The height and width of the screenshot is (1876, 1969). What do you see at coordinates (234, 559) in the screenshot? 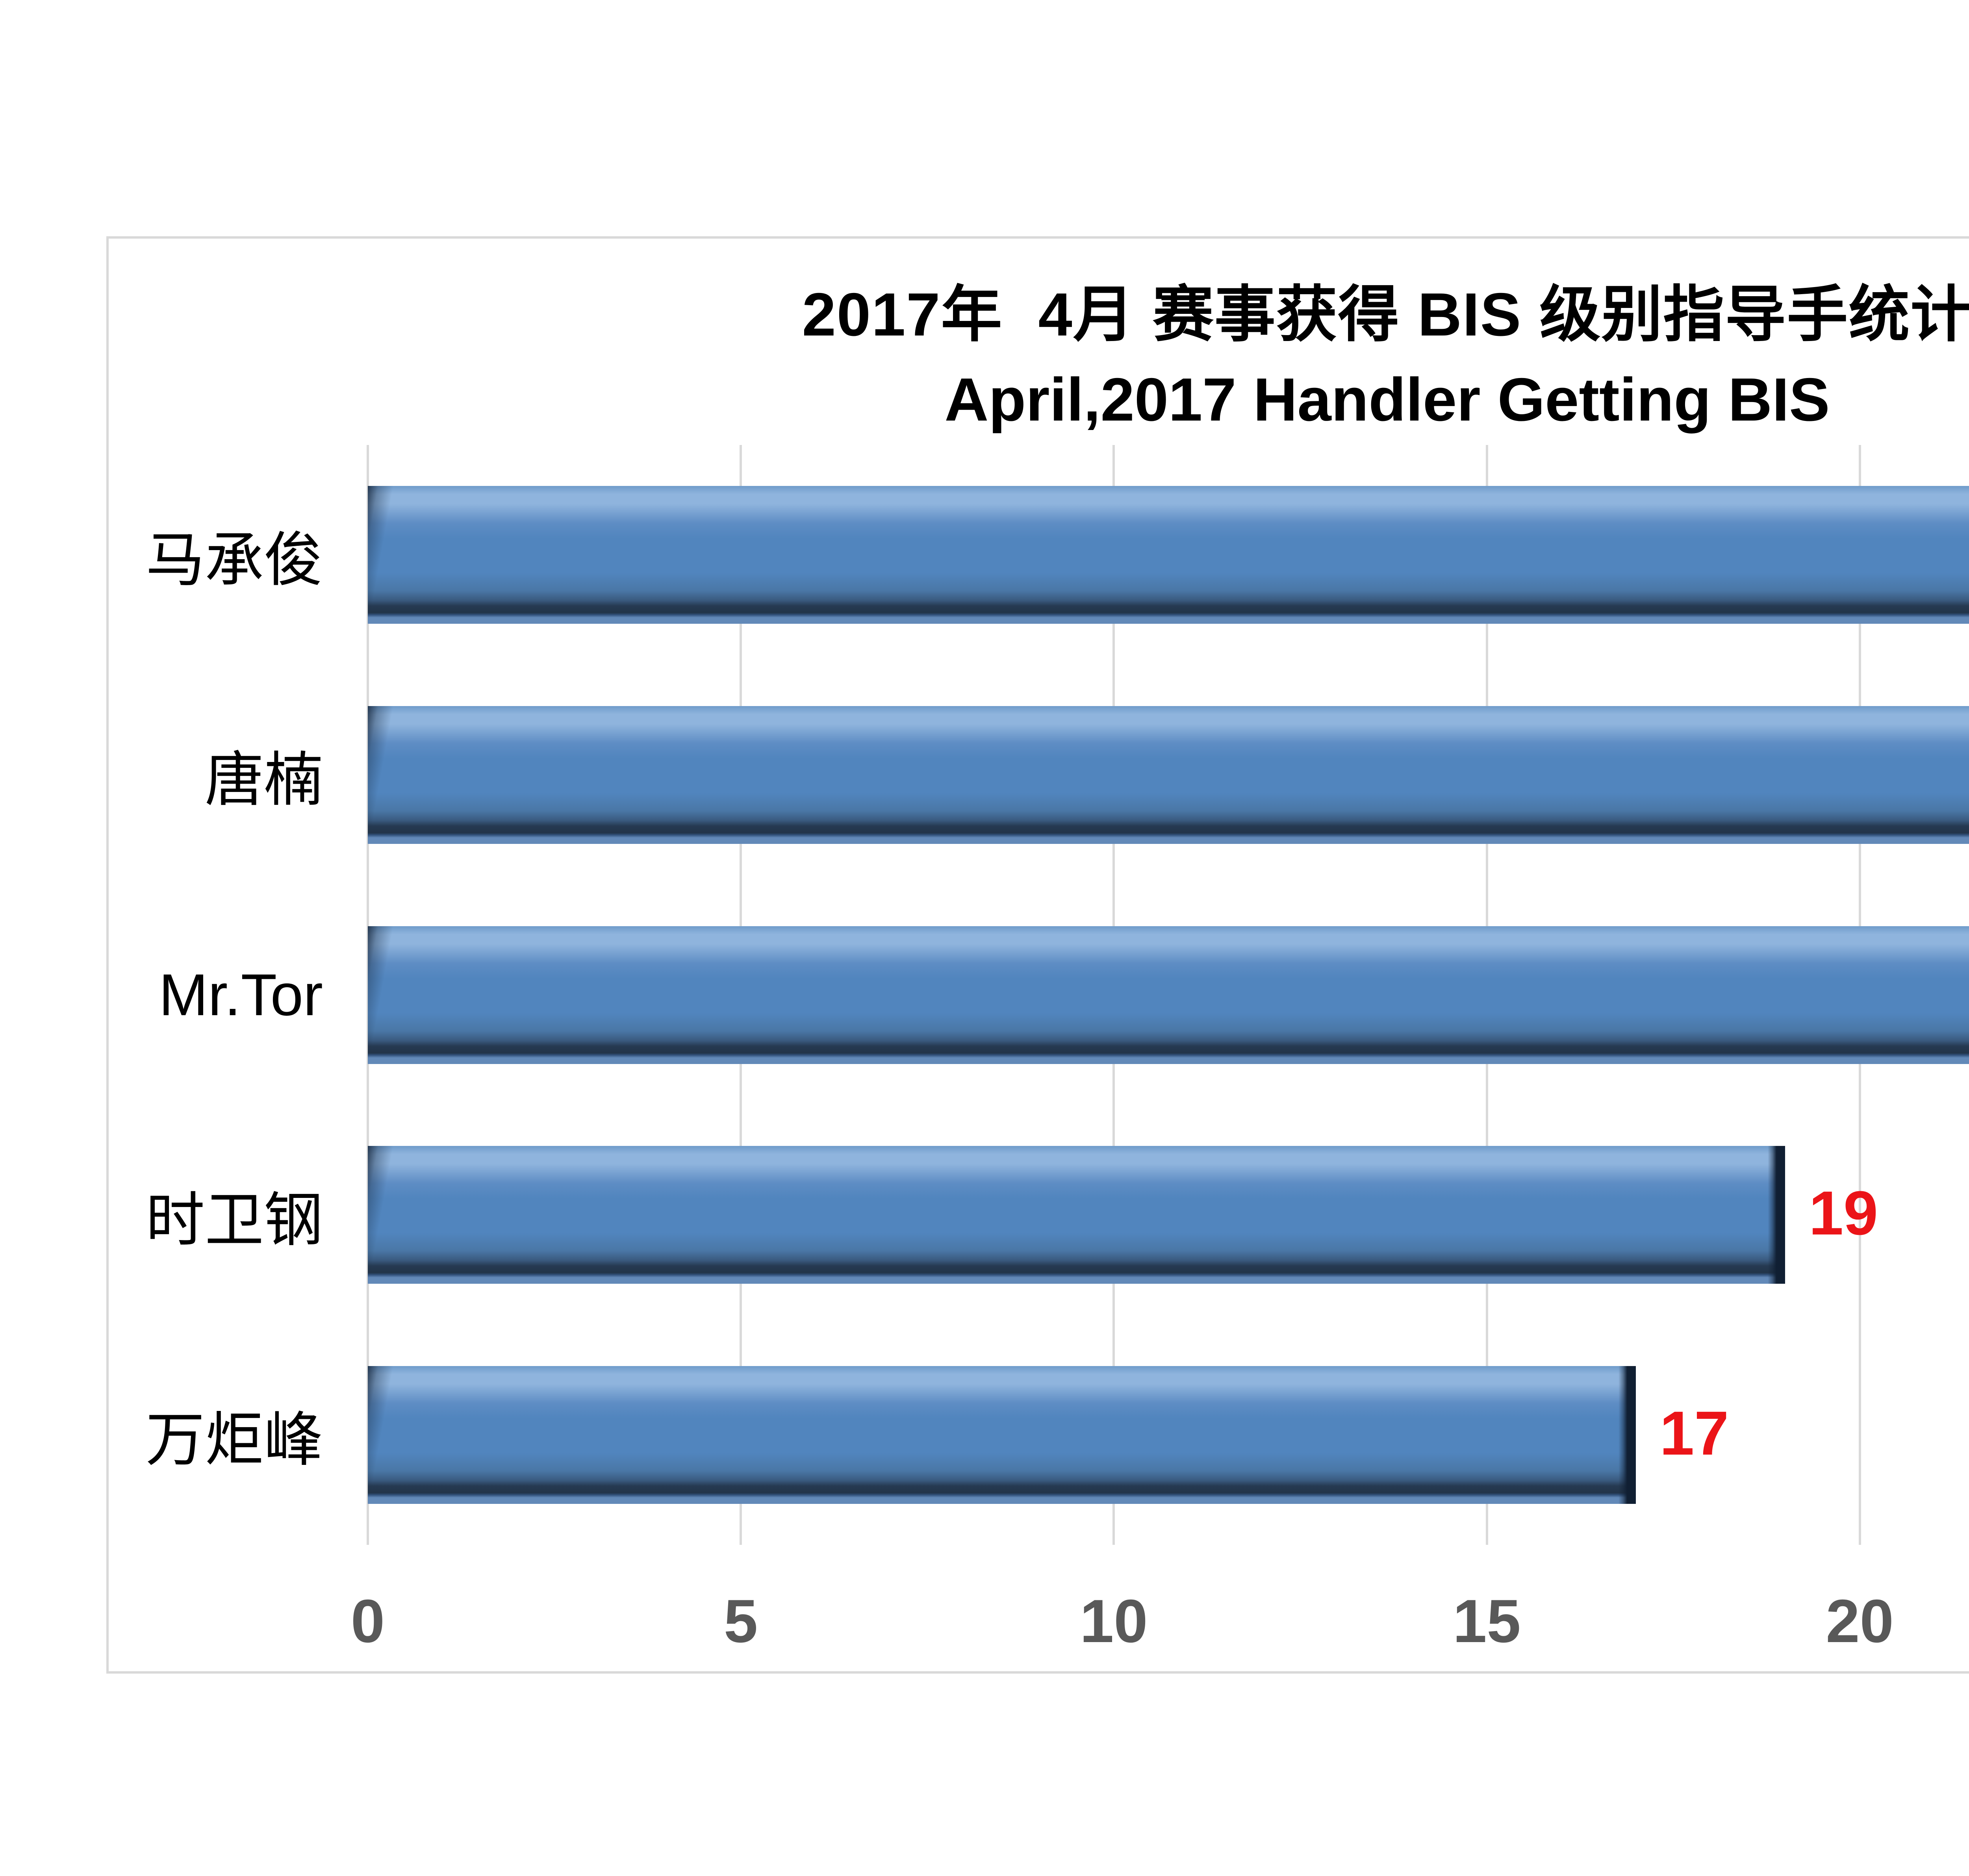
I see `category-label: 马承俊` at bounding box center [234, 559].